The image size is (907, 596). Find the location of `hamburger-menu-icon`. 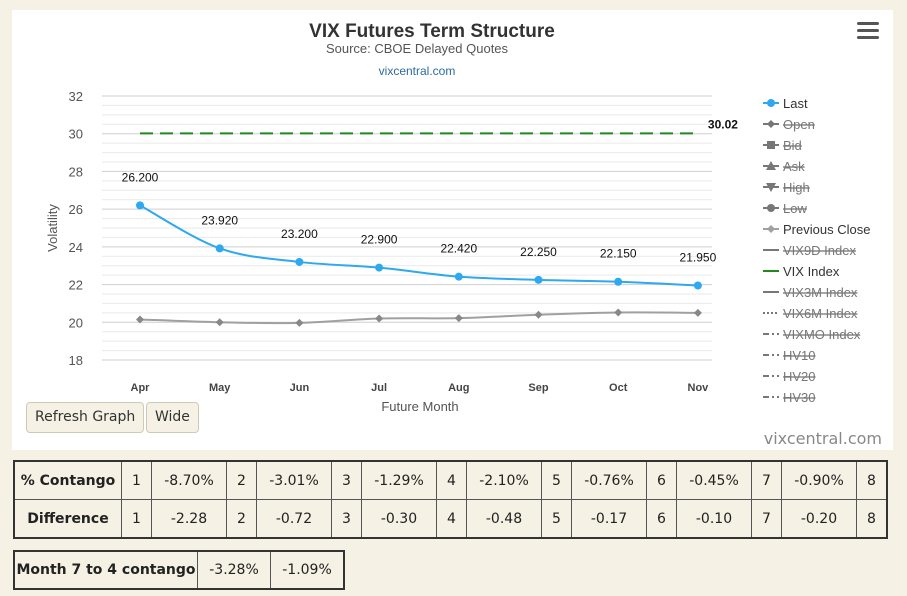

hamburger-menu-icon is located at coordinates (868, 32).